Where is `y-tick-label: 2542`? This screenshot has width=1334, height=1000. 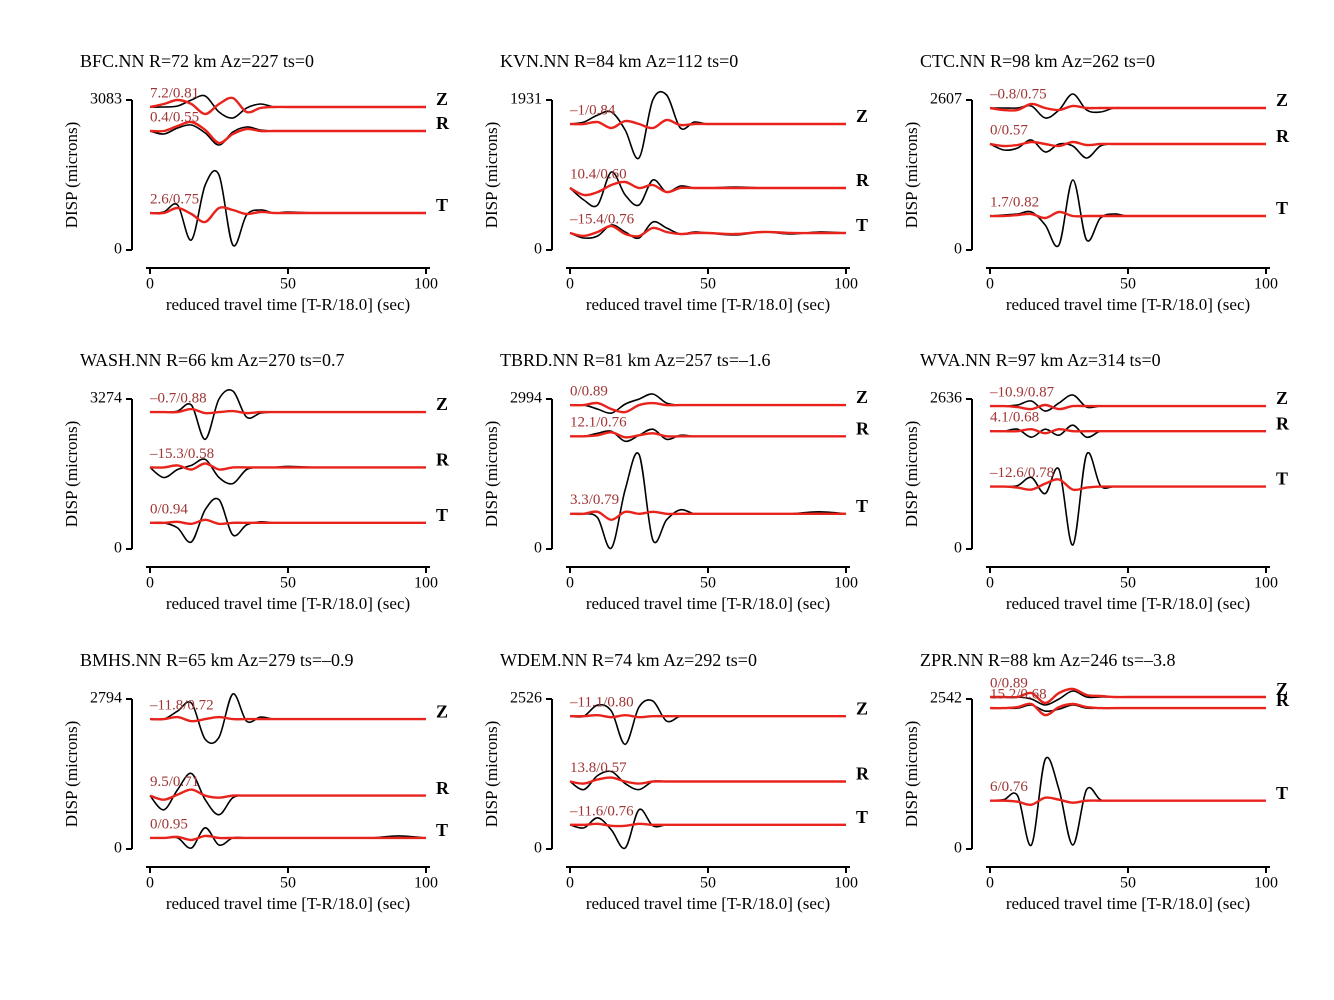 y-tick-label: 2542 is located at coordinates (946, 698).